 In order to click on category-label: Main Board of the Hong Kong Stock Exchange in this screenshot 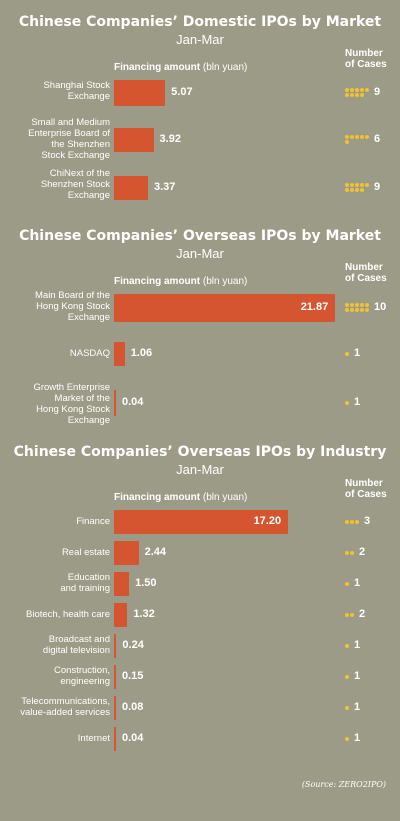, I will do `click(72, 306)`.